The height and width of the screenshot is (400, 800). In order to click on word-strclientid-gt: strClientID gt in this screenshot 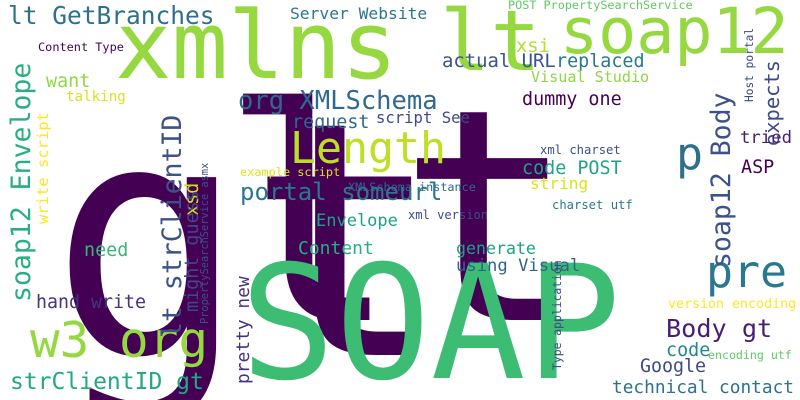, I will do `click(107, 382)`.